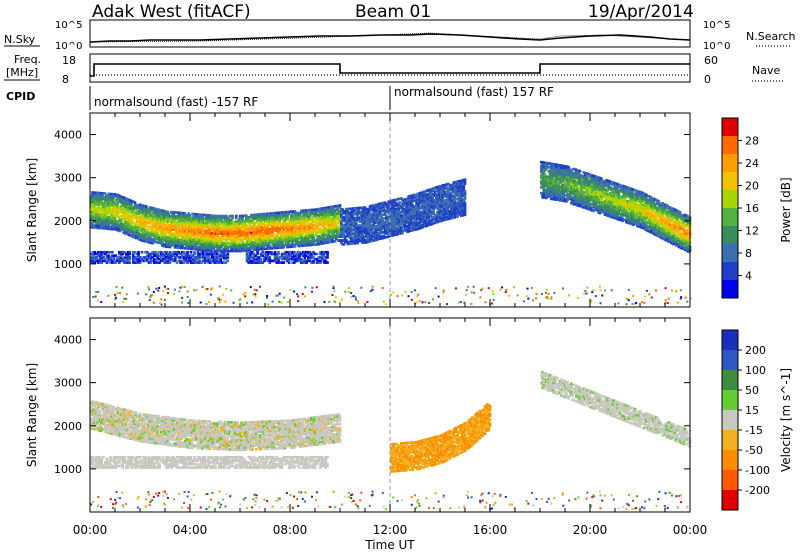  Describe the element at coordinates (771, 36) in the screenshot. I see `nsearch-label: N.Search` at that location.